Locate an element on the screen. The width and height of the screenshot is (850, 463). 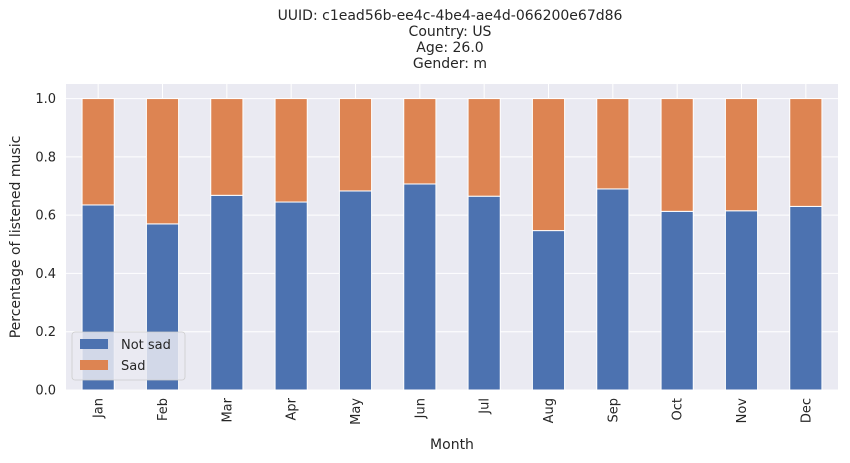
bar-sad-jul is located at coordinates (484, 148).